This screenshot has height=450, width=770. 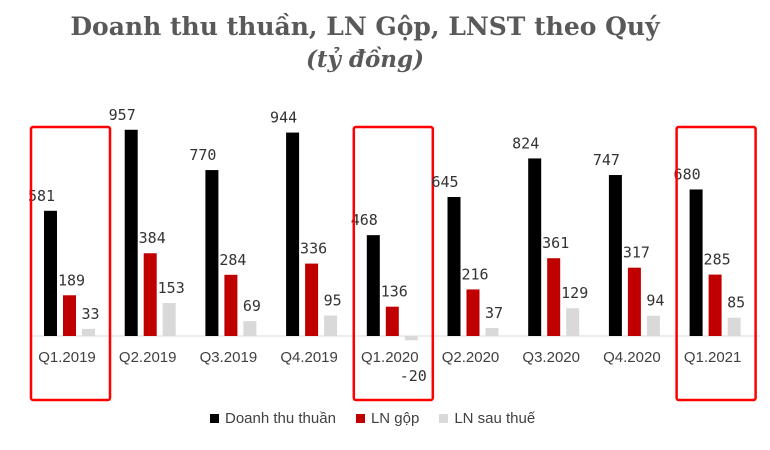 I want to click on data-label-ln-sau-thu--q2-2020: 37, so click(x=494, y=313).